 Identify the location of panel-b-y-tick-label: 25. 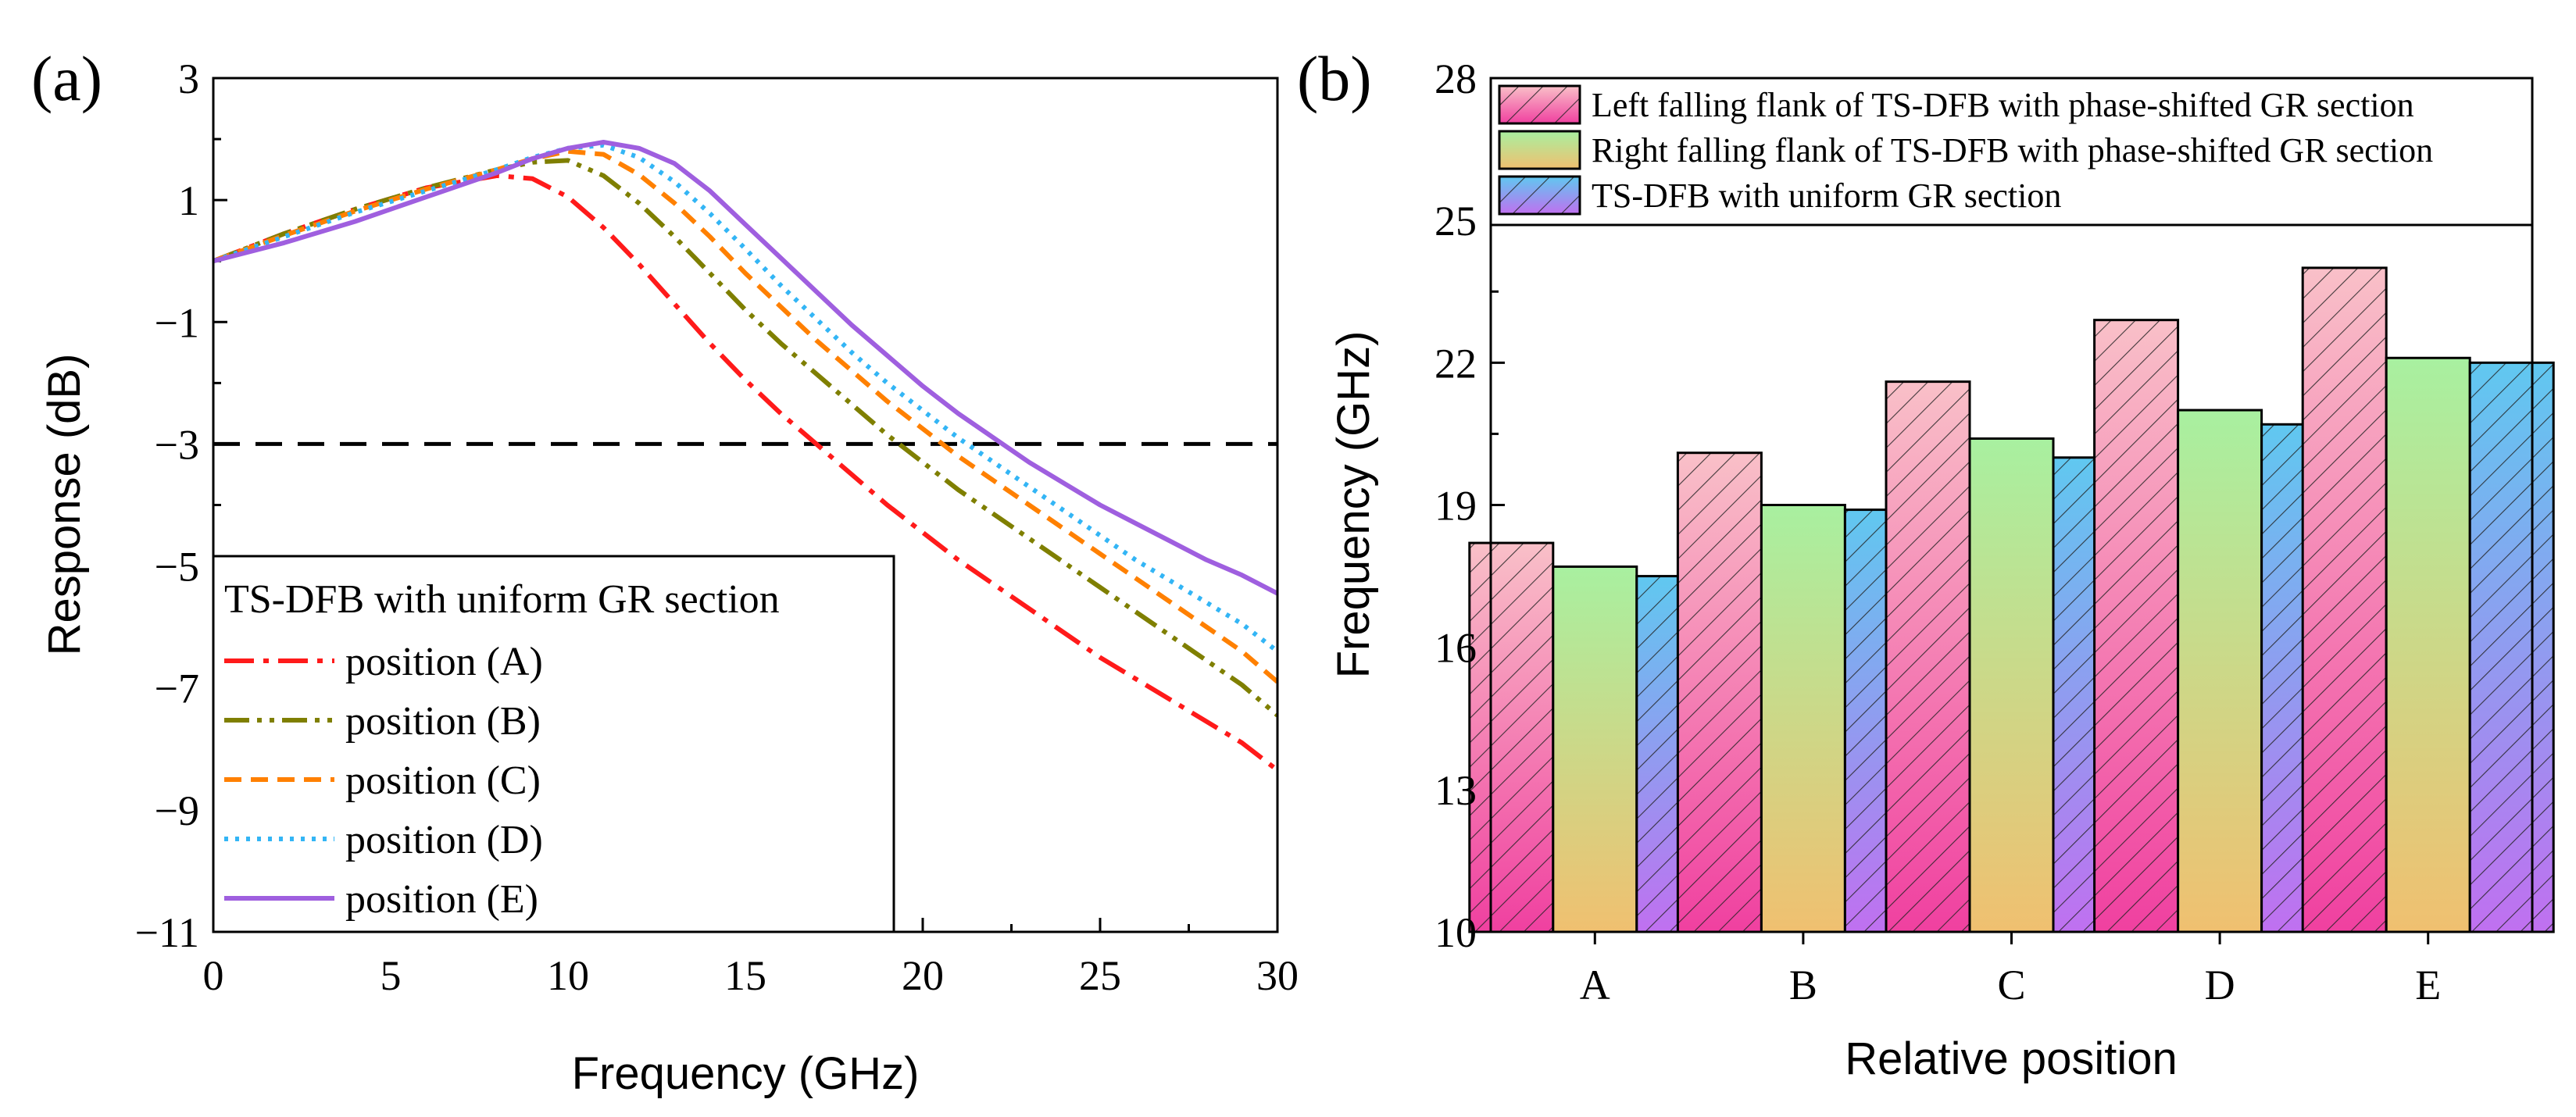
(1456, 221).